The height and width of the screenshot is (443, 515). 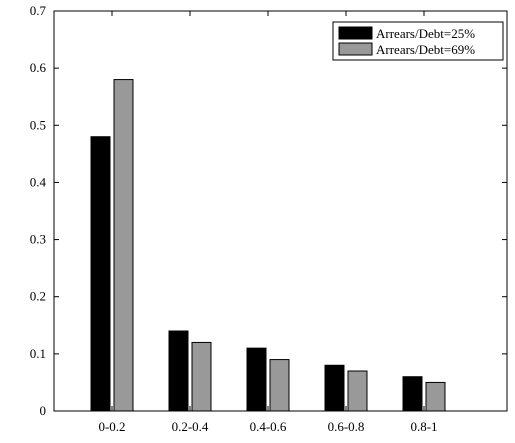 I want to click on bar-arrears-25-0.8-1, so click(x=412, y=394).